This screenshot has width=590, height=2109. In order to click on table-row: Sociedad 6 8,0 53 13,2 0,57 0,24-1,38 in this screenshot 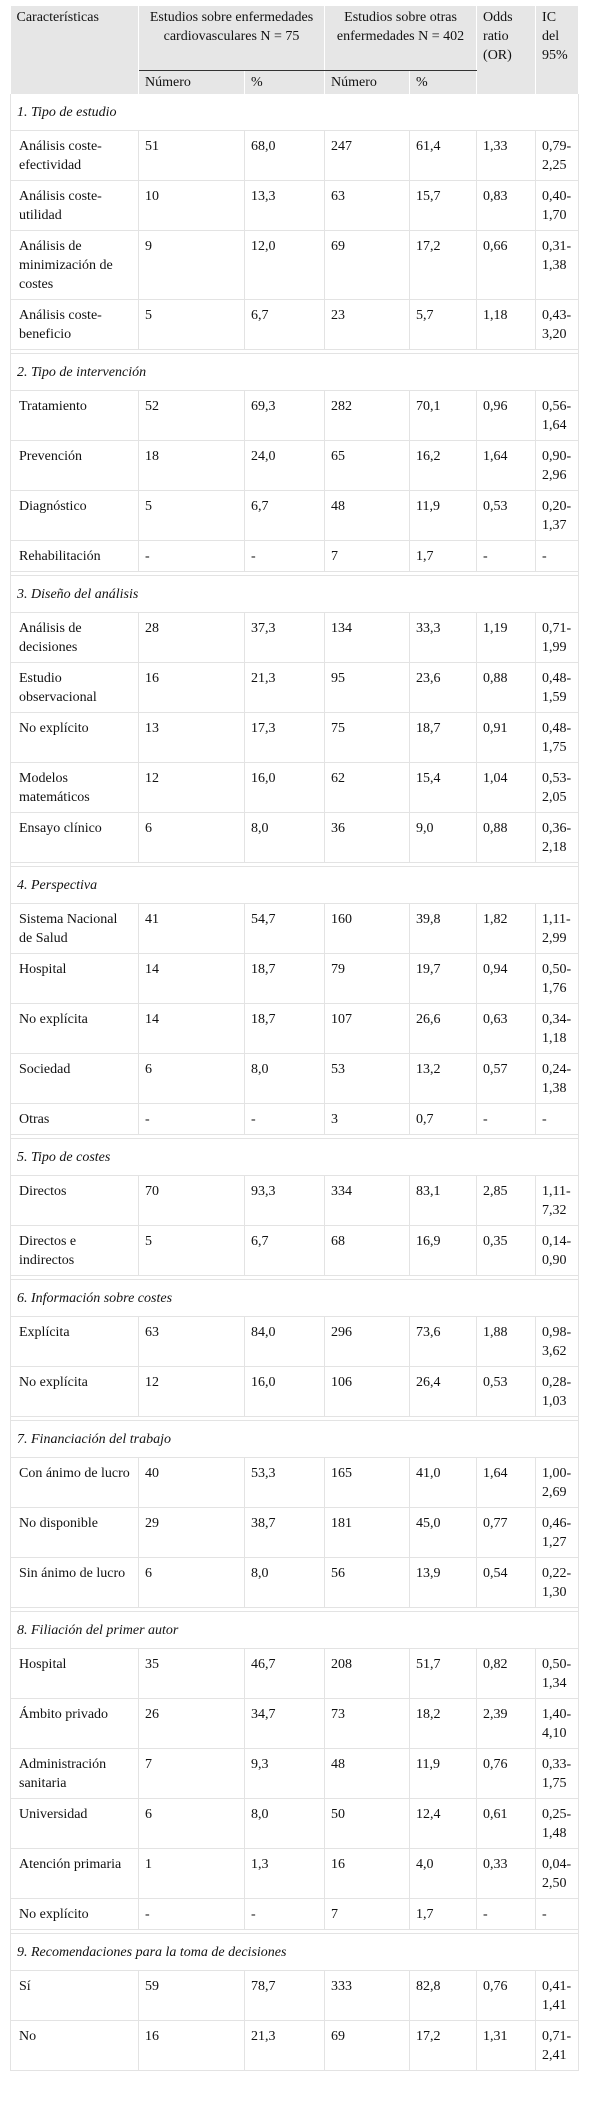, I will do `click(295, 1078)`.